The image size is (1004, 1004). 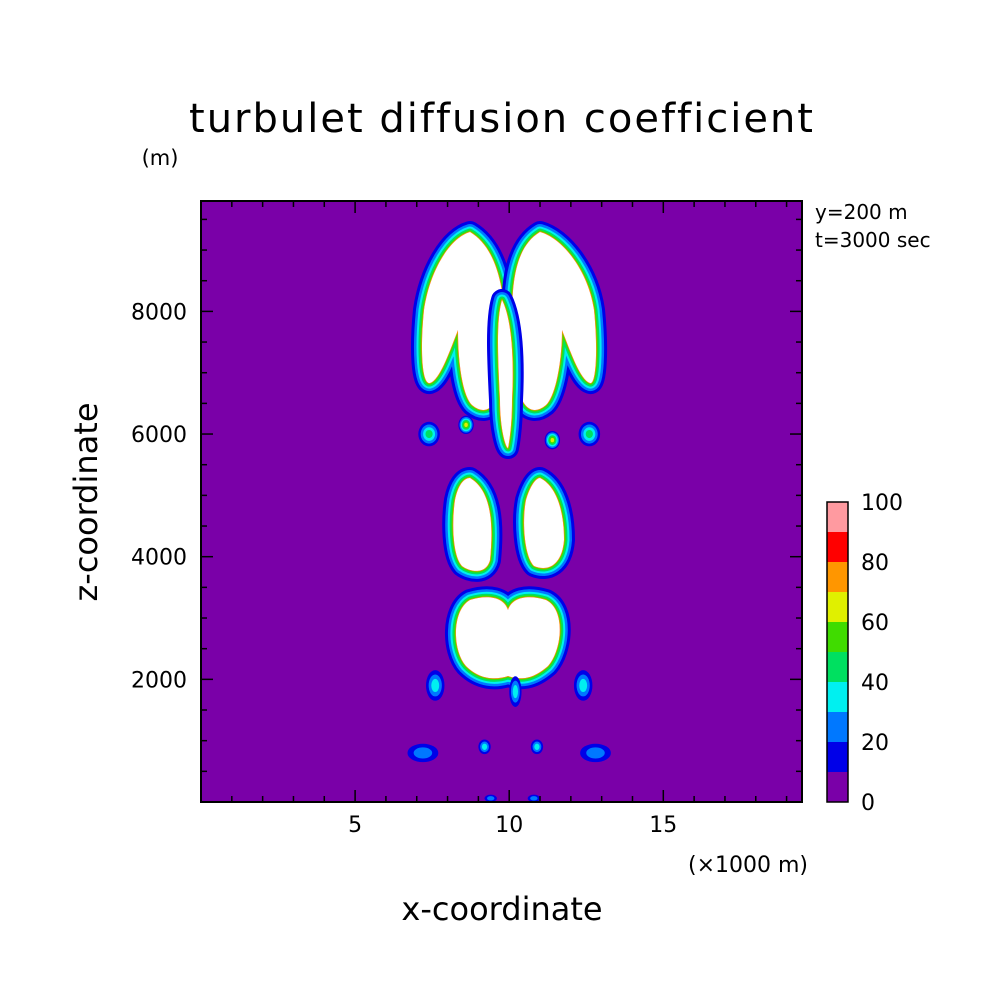 I want to click on x-tick-label: 5, so click(x=355, y=825).